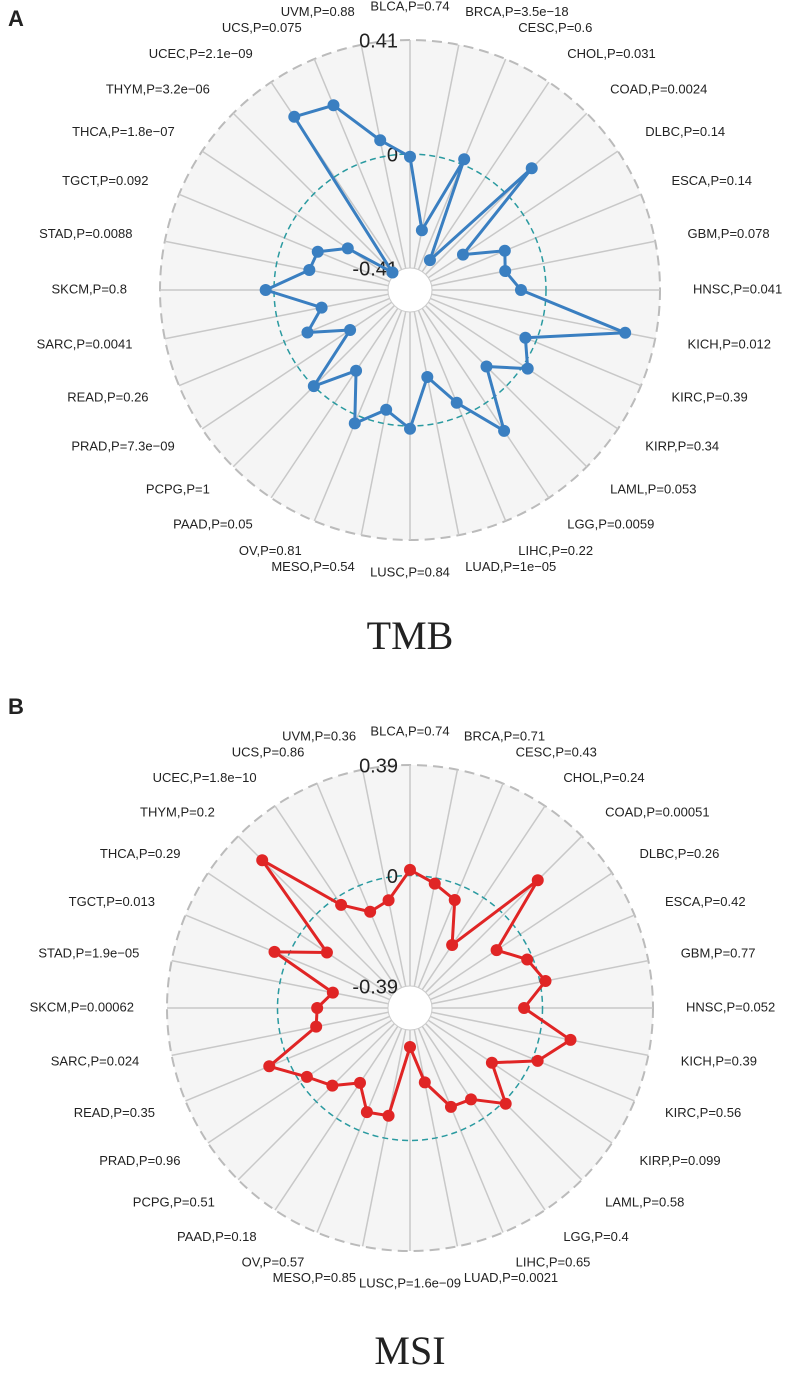 This screenshot has height=1384, width=800. Describe the element at coordinates (201, 53) in the screenshot. I see `category-label: UCEC,P=2.1e−09` at that location.